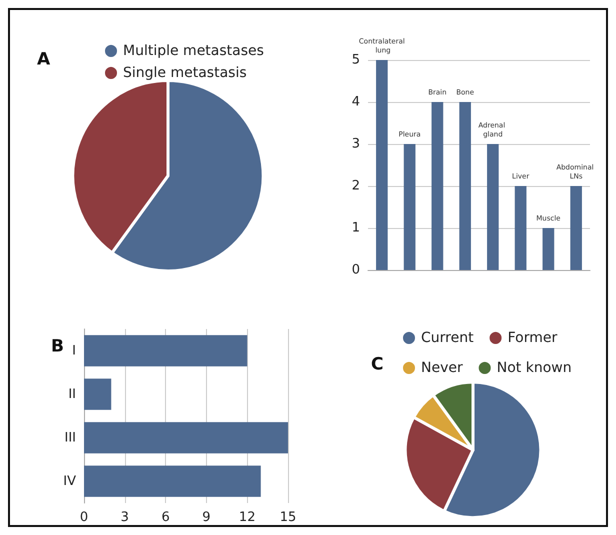 This screenshot has height=535, width=616. Describe the element at coordinates (165, 517) in the screenshot. I see `x-tick-label: 6` at that location.